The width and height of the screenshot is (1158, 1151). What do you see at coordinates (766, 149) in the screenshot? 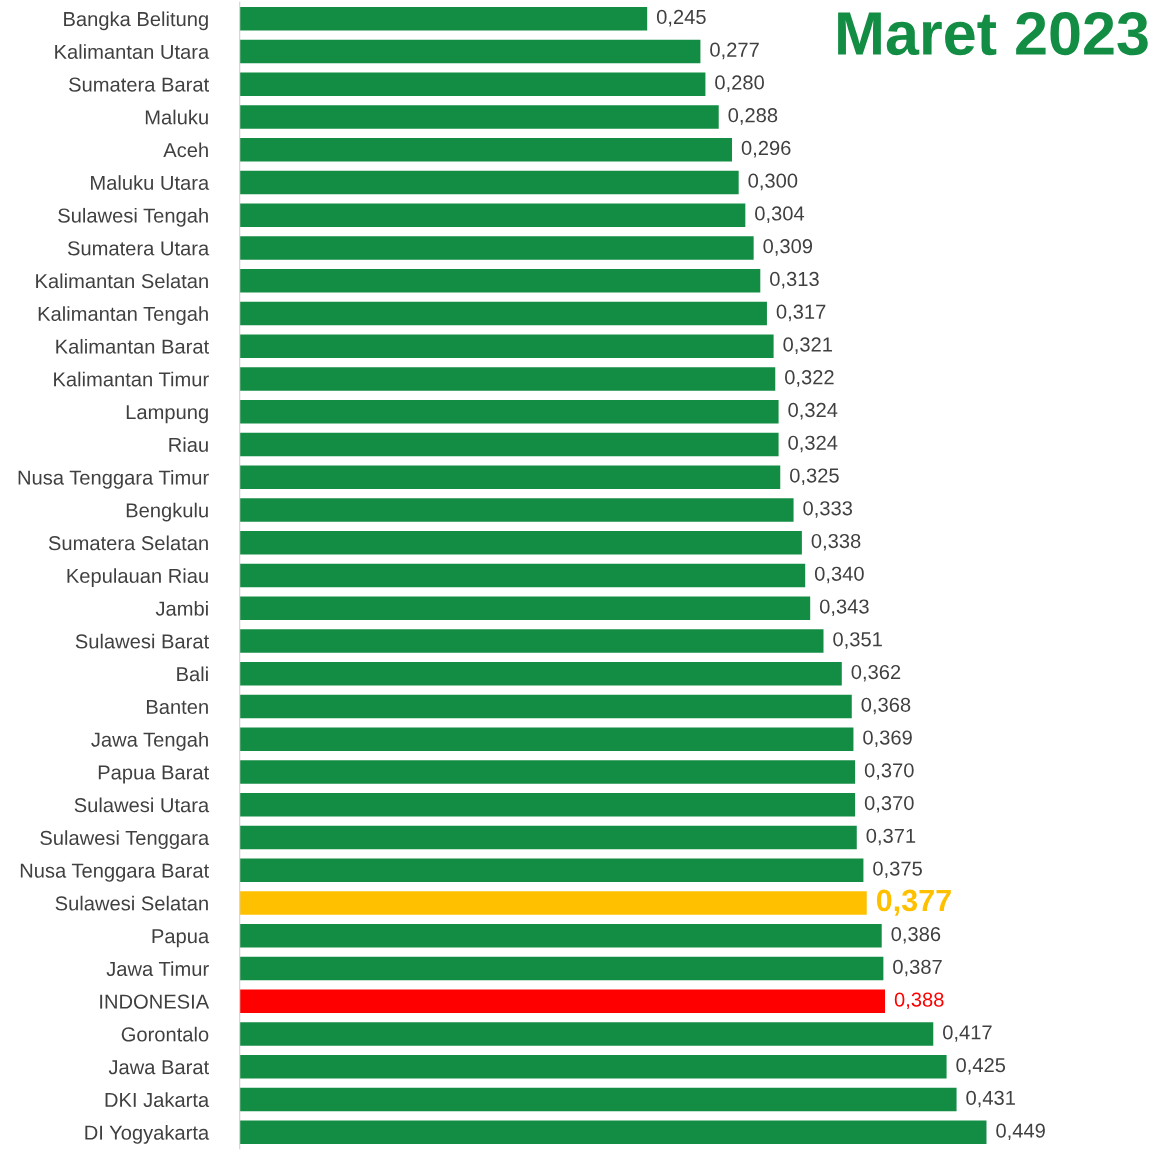
I see `data-label: 0,296` at bounding box center [766, 149].